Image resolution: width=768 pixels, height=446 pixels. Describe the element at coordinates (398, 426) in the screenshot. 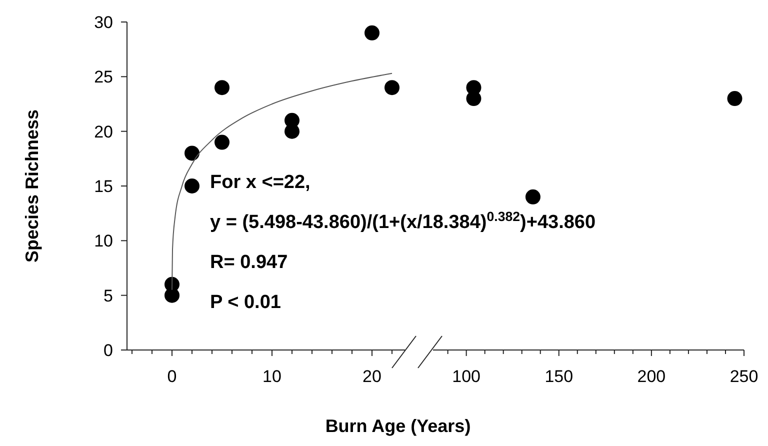

I see `x-axis-title: Burn Age (Years)` at that location.